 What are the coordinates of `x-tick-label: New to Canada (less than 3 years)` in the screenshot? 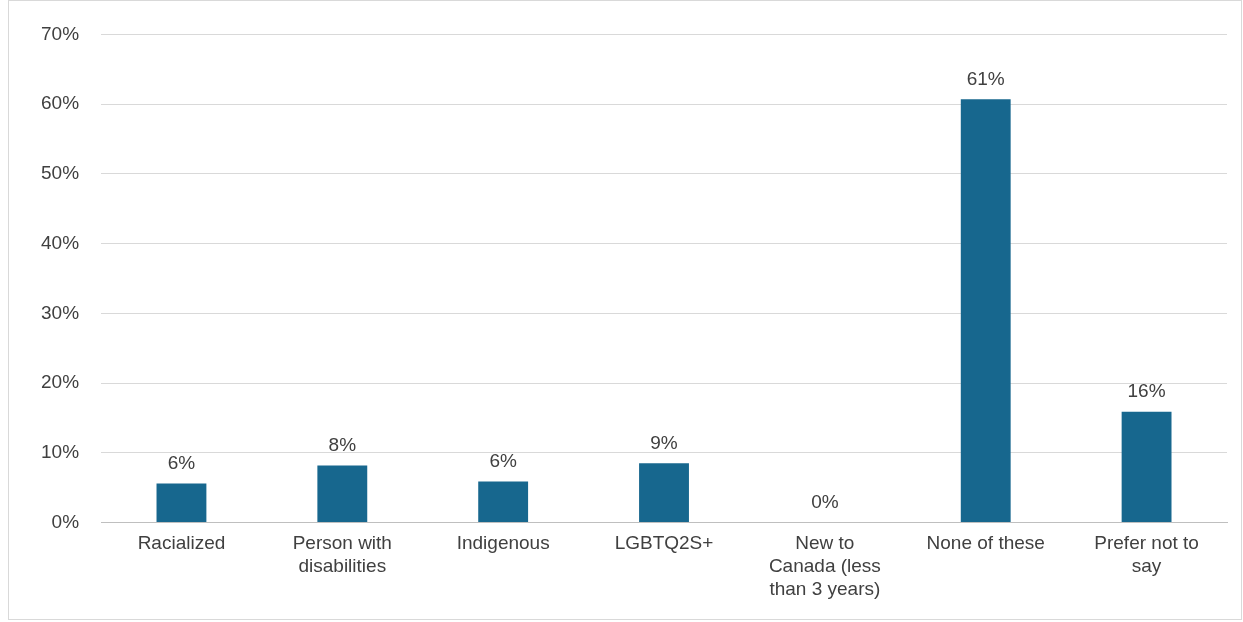 It's located at (824, 565).